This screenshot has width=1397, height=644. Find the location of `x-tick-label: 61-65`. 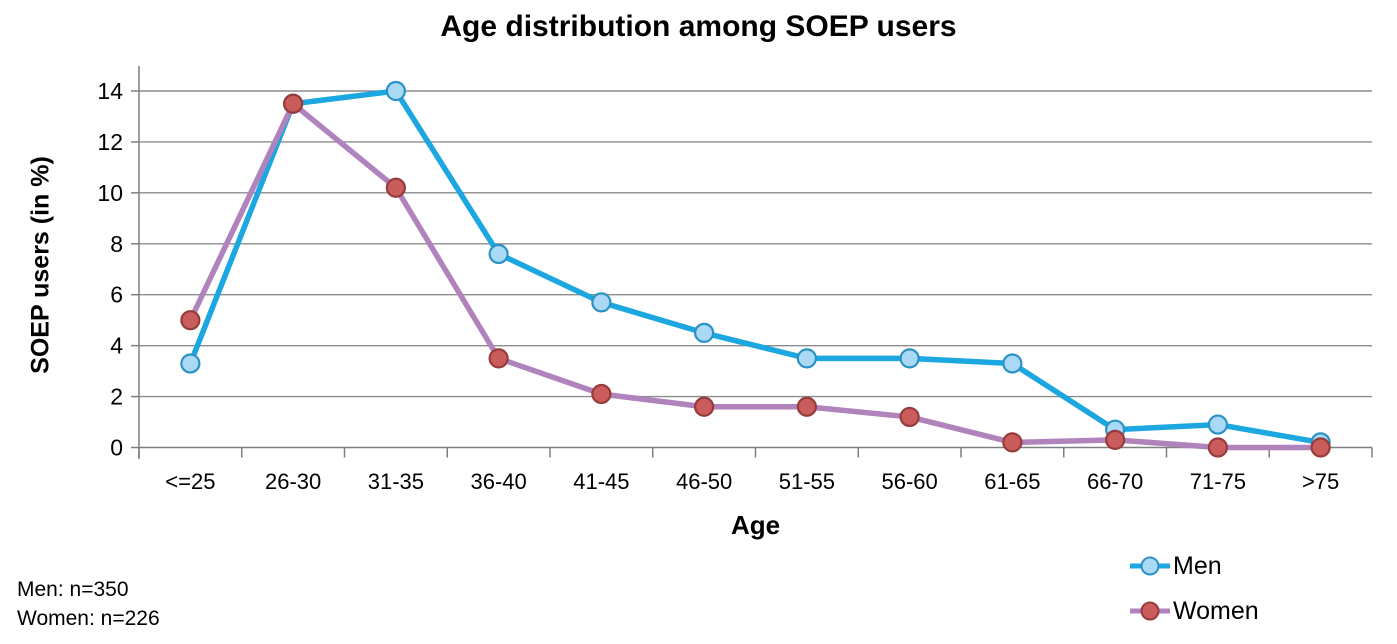

x-tick-label: 61-65 is located at coordinates (1012, 481).